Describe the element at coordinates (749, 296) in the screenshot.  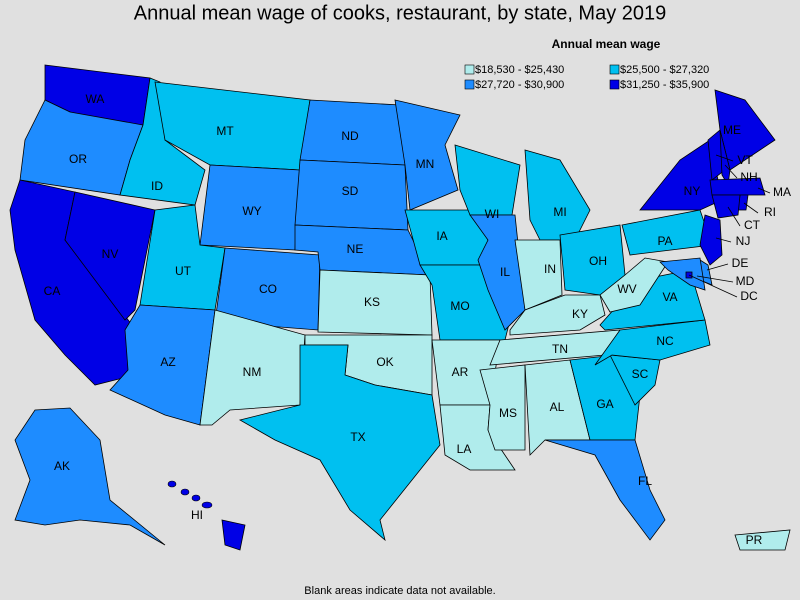
I see `state-label: DC` at that location.